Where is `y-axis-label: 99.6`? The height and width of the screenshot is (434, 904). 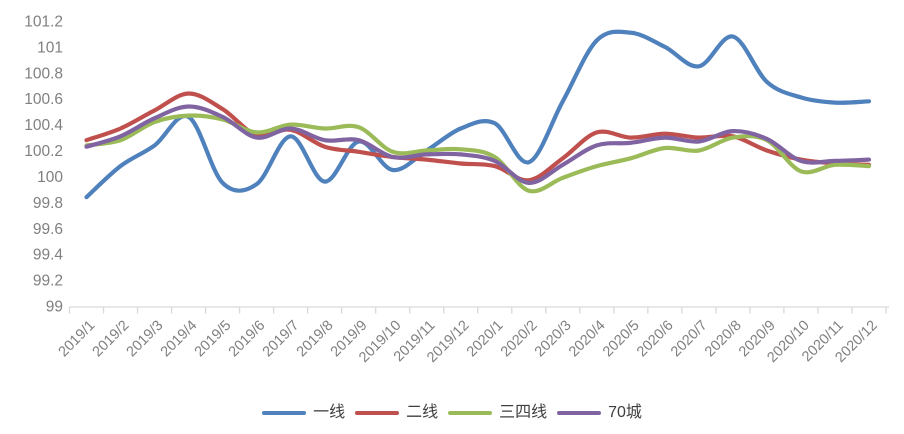
y-axis-label: 99.6 is located at coordinates (48, 229).